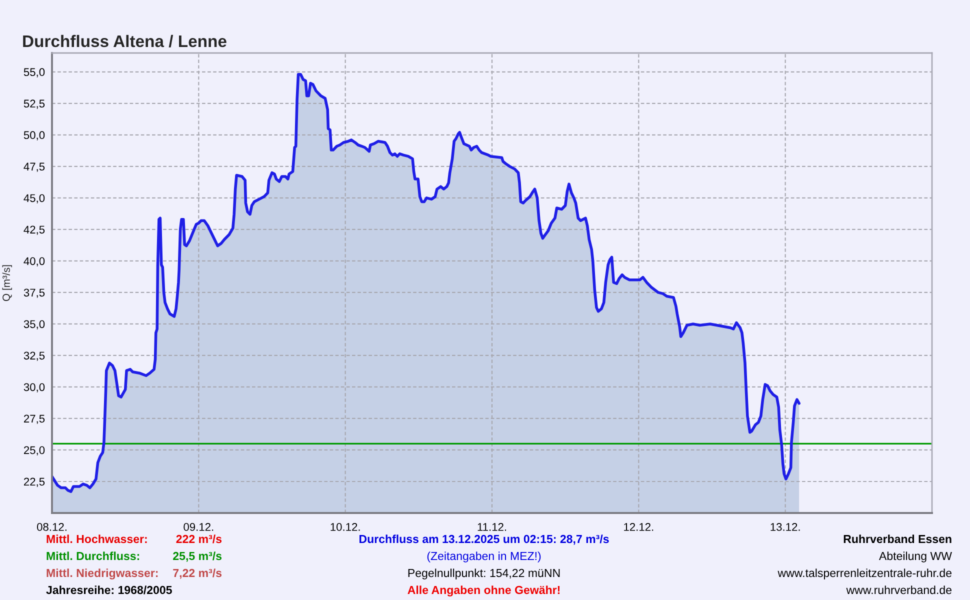 This screenshot has height=600, width=970. What do you see at coordinates (34, 135) in the screenshot?
I see `y-tick-label: 50,0` at bounding box center [34, 135].